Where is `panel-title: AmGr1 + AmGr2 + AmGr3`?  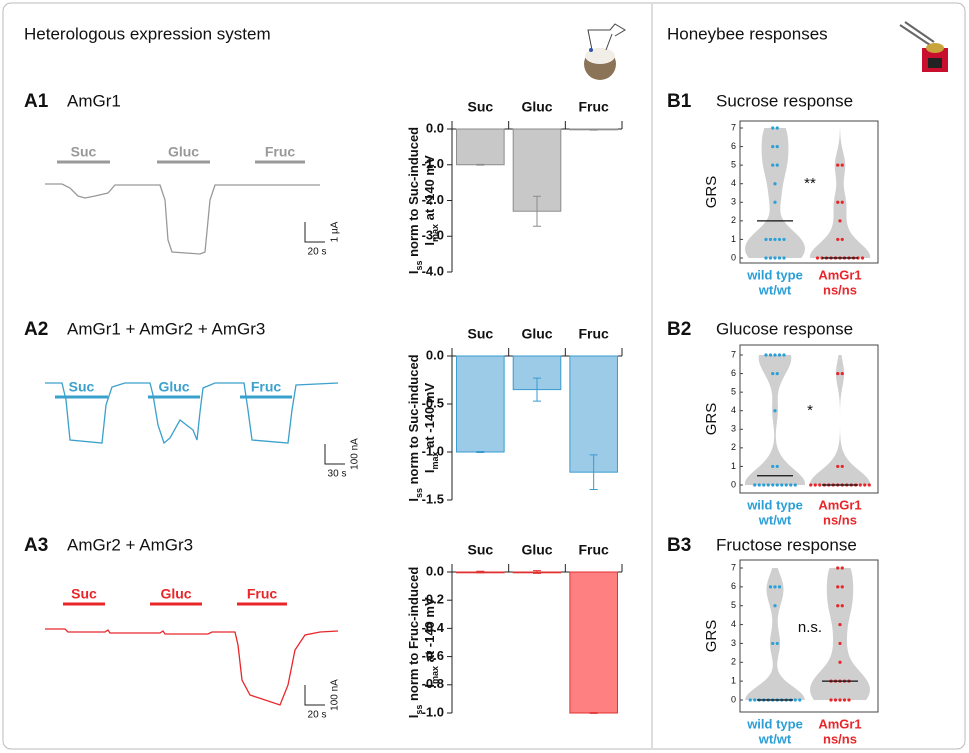
panel-title: AmGr1 + AmGr2 + AmGr3 is located at coordinates (166, 328).